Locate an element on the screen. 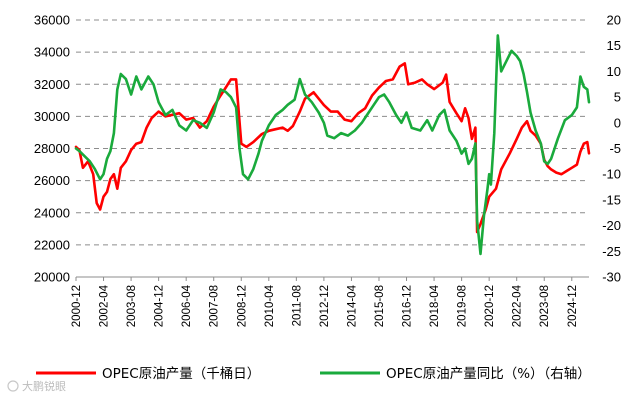 This screenshot has height=400, width=640. right-tick-label: 15 is located at coordinates (614, 45).